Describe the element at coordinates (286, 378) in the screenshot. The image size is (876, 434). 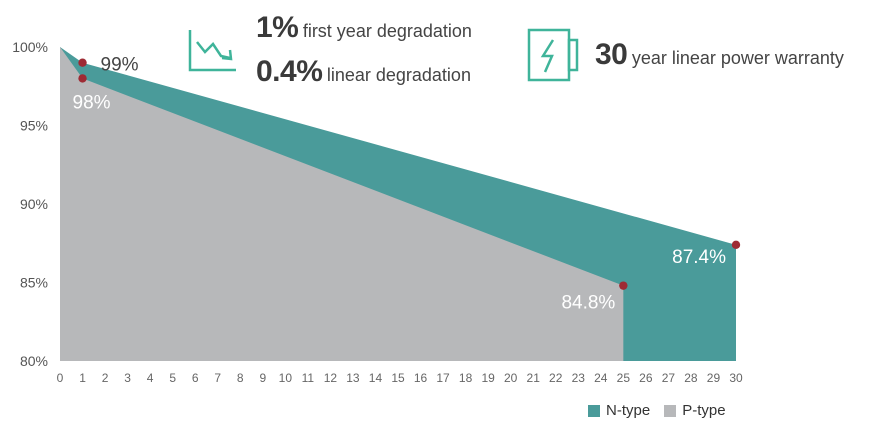
I see `x-tick-label: 10` at that location.